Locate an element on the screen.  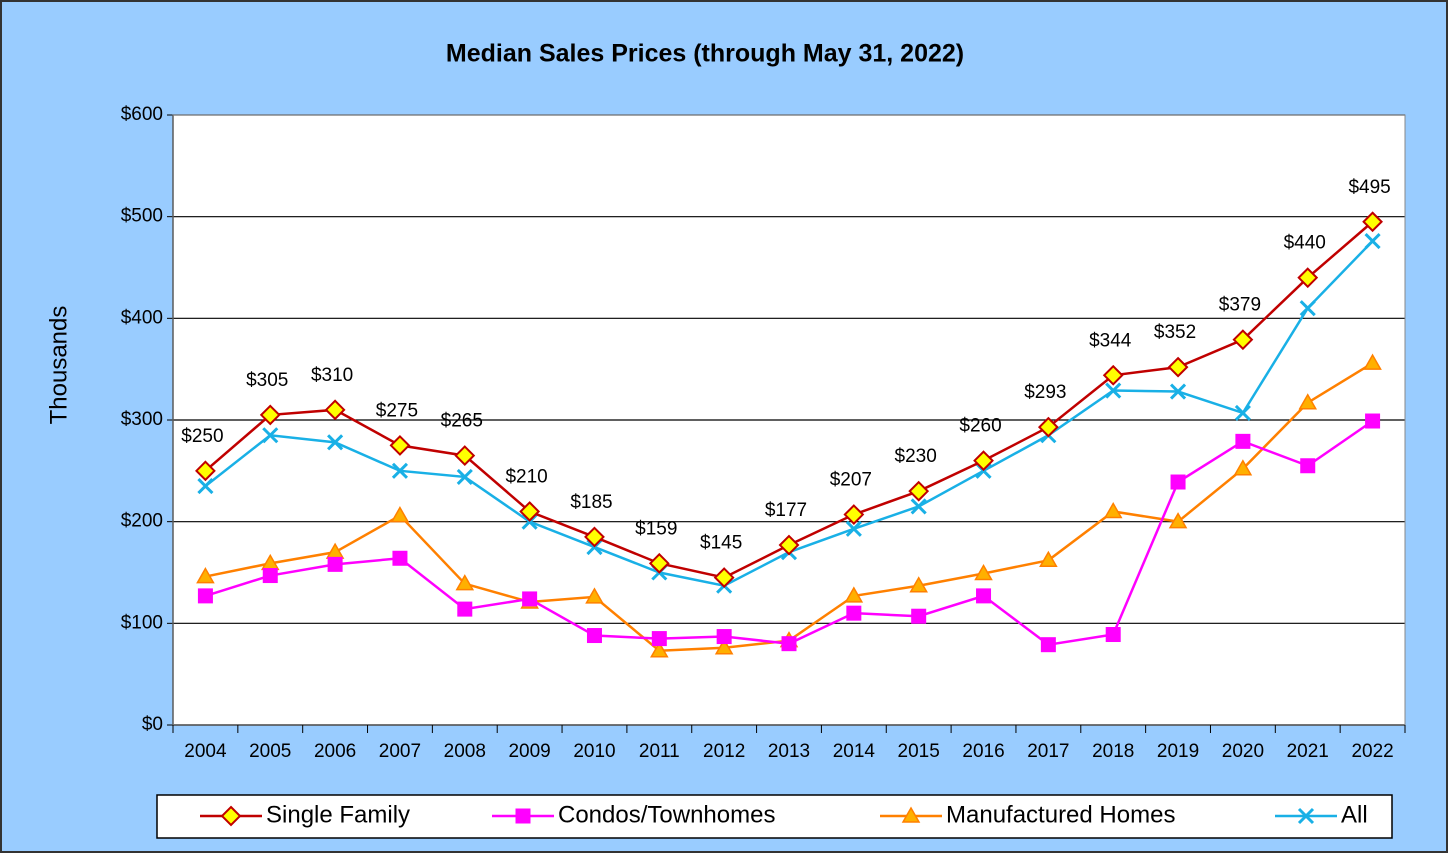
legend-label: All is located at coordinates (1354, 814).